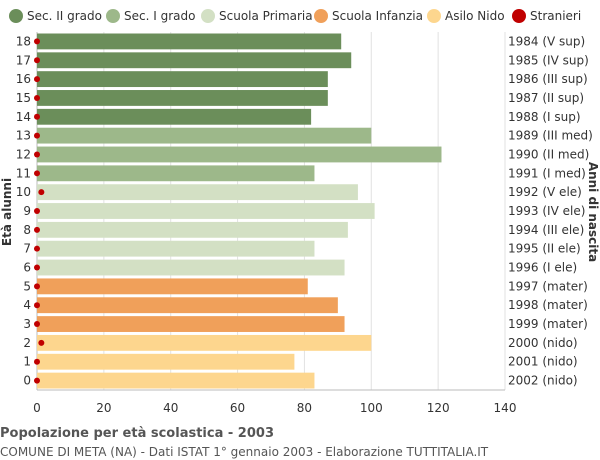 The image size is (600, 460). I want to click on x-tick-label: 0, so click(37, 408).